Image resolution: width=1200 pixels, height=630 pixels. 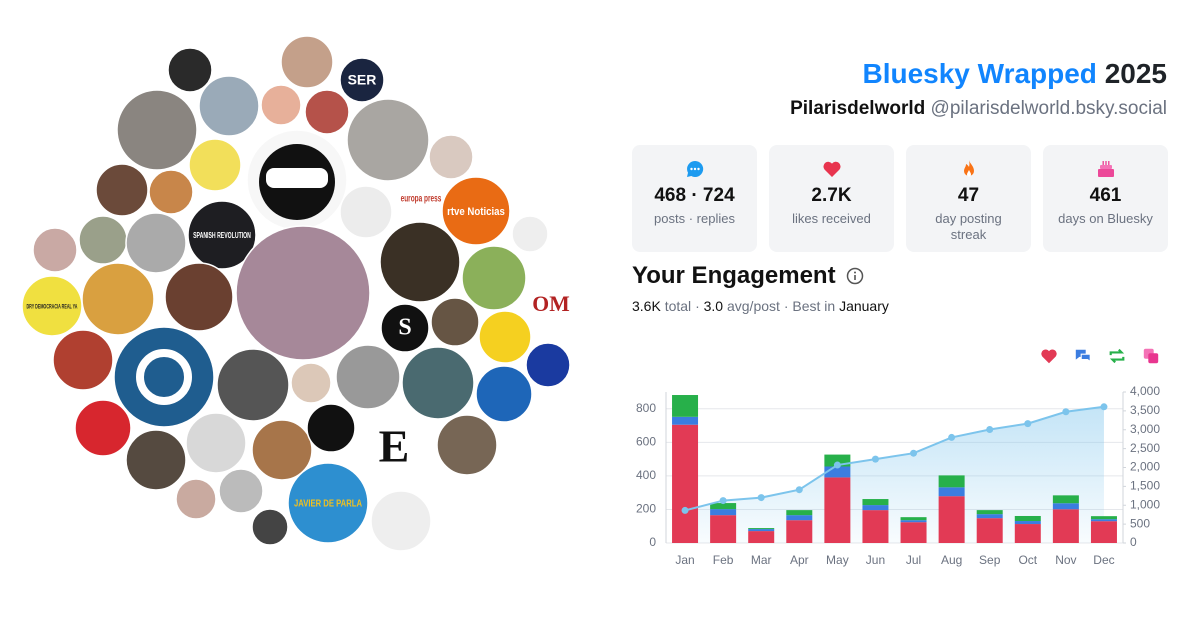 I want to click on stat-label: days on Bluesky, so click(x=1105, y=218).